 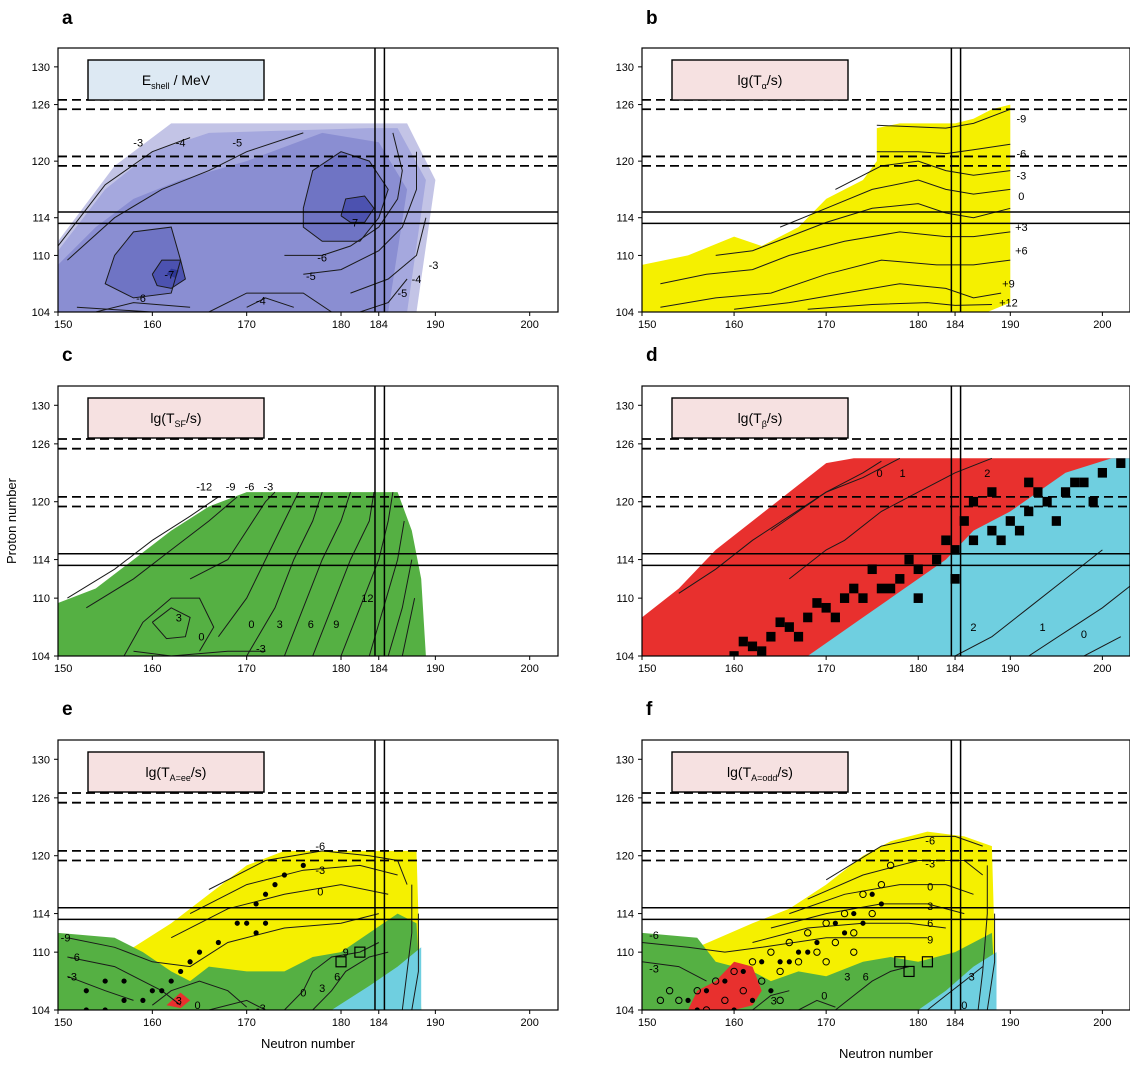 What do you see at coordinates (231, 487) in the screenshot?
I see `contour-label: -9` at bounding box center [231, 487].